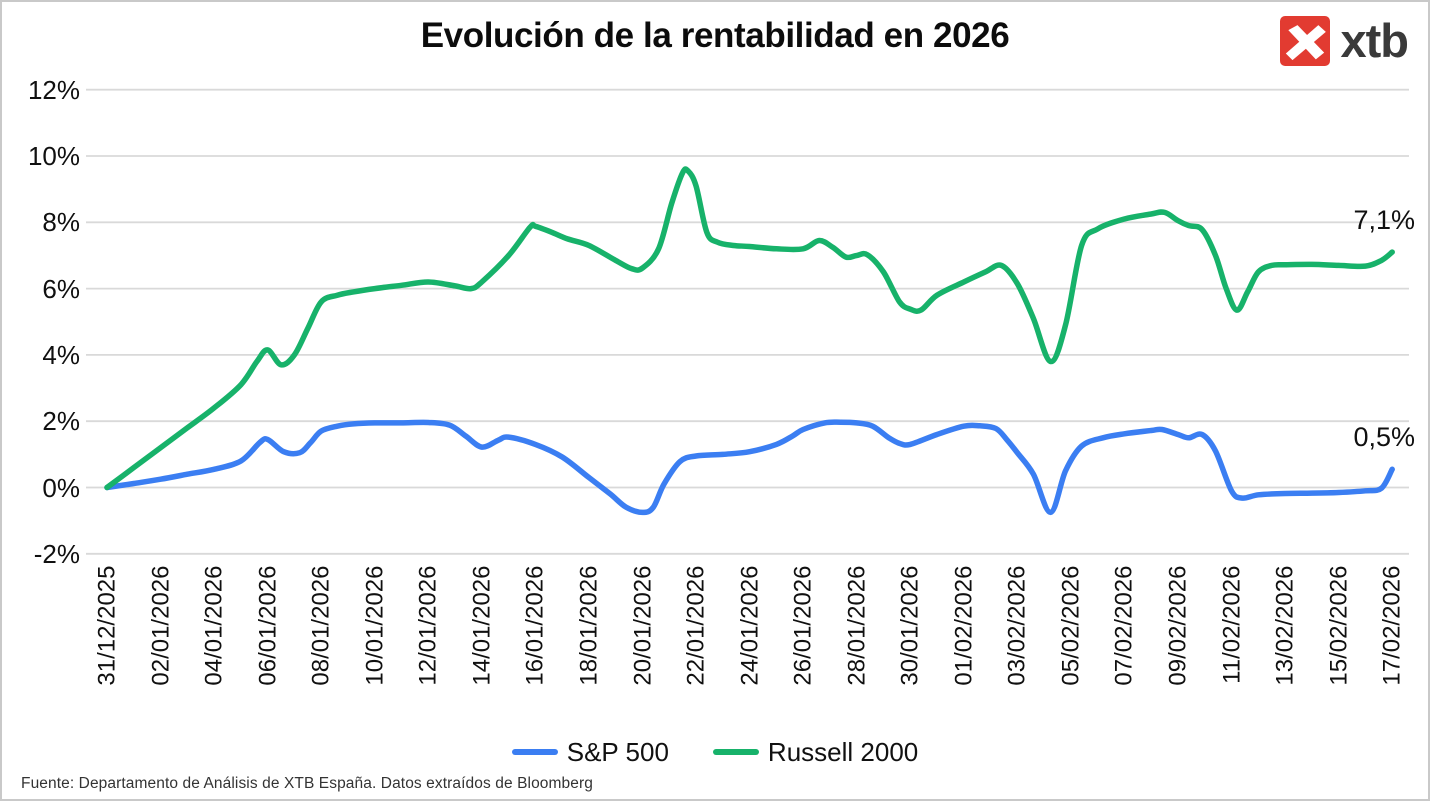  I want to click on x-tick-label: 16/01/2026, so click(535, 625).